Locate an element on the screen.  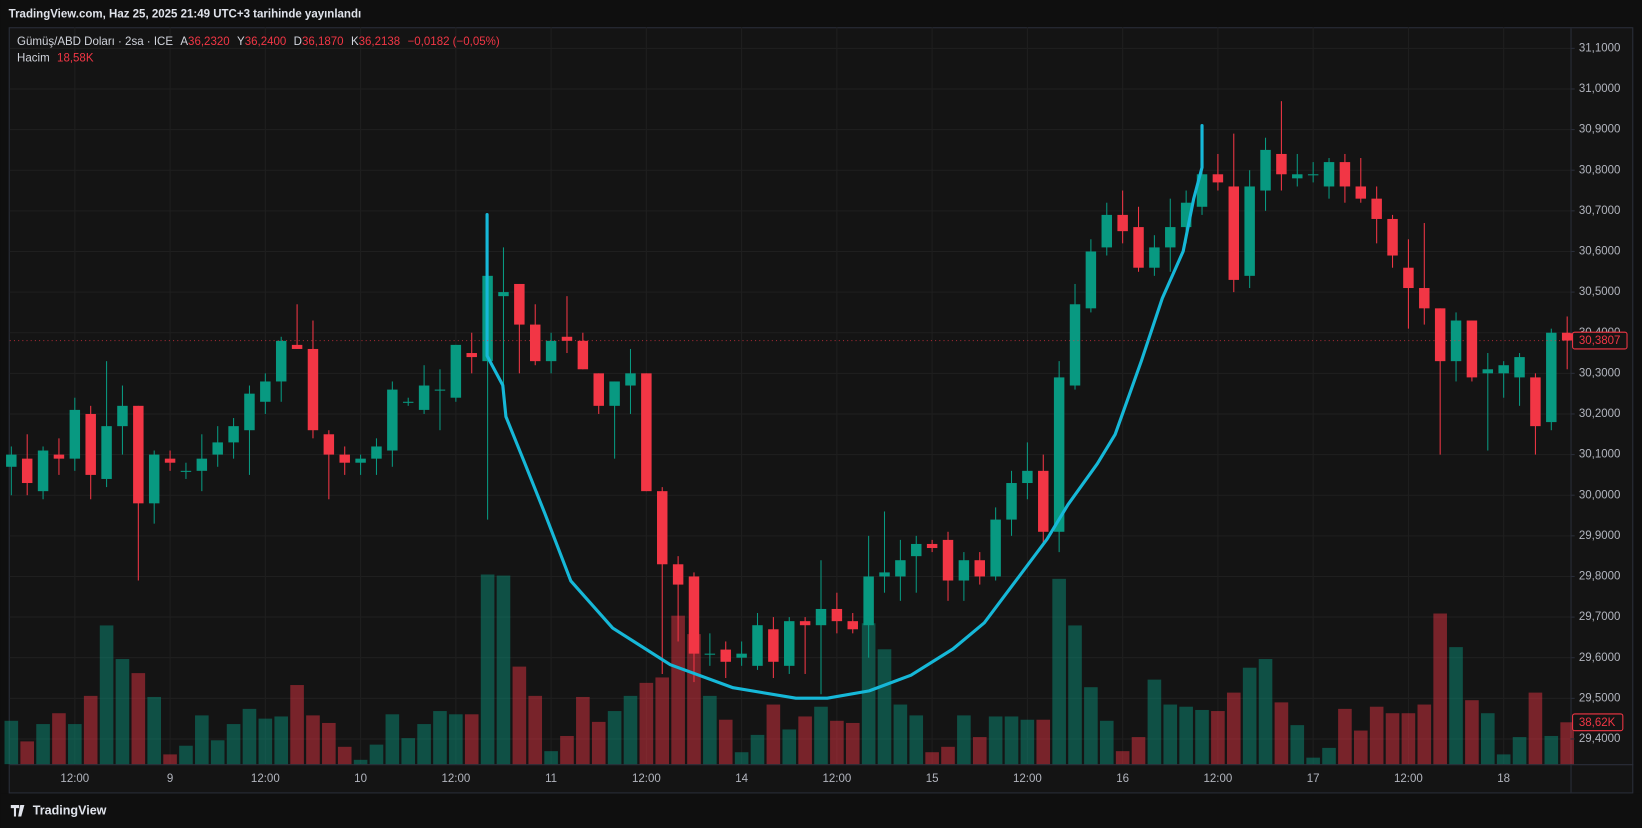
x-tick-label: 16 is located at coordinates (1122, 779).